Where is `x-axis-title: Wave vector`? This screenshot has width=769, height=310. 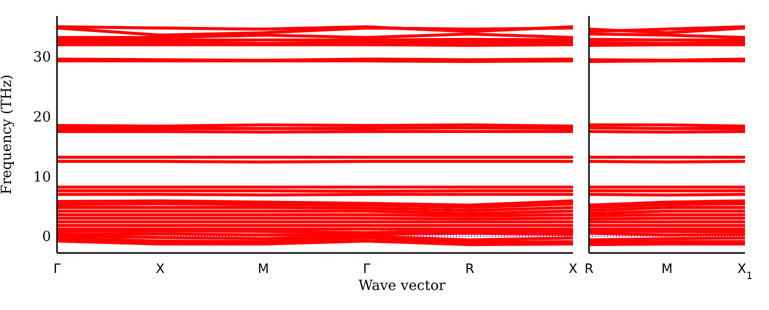
x-axis-title: Wave vector is located at coordinates (402, 286).